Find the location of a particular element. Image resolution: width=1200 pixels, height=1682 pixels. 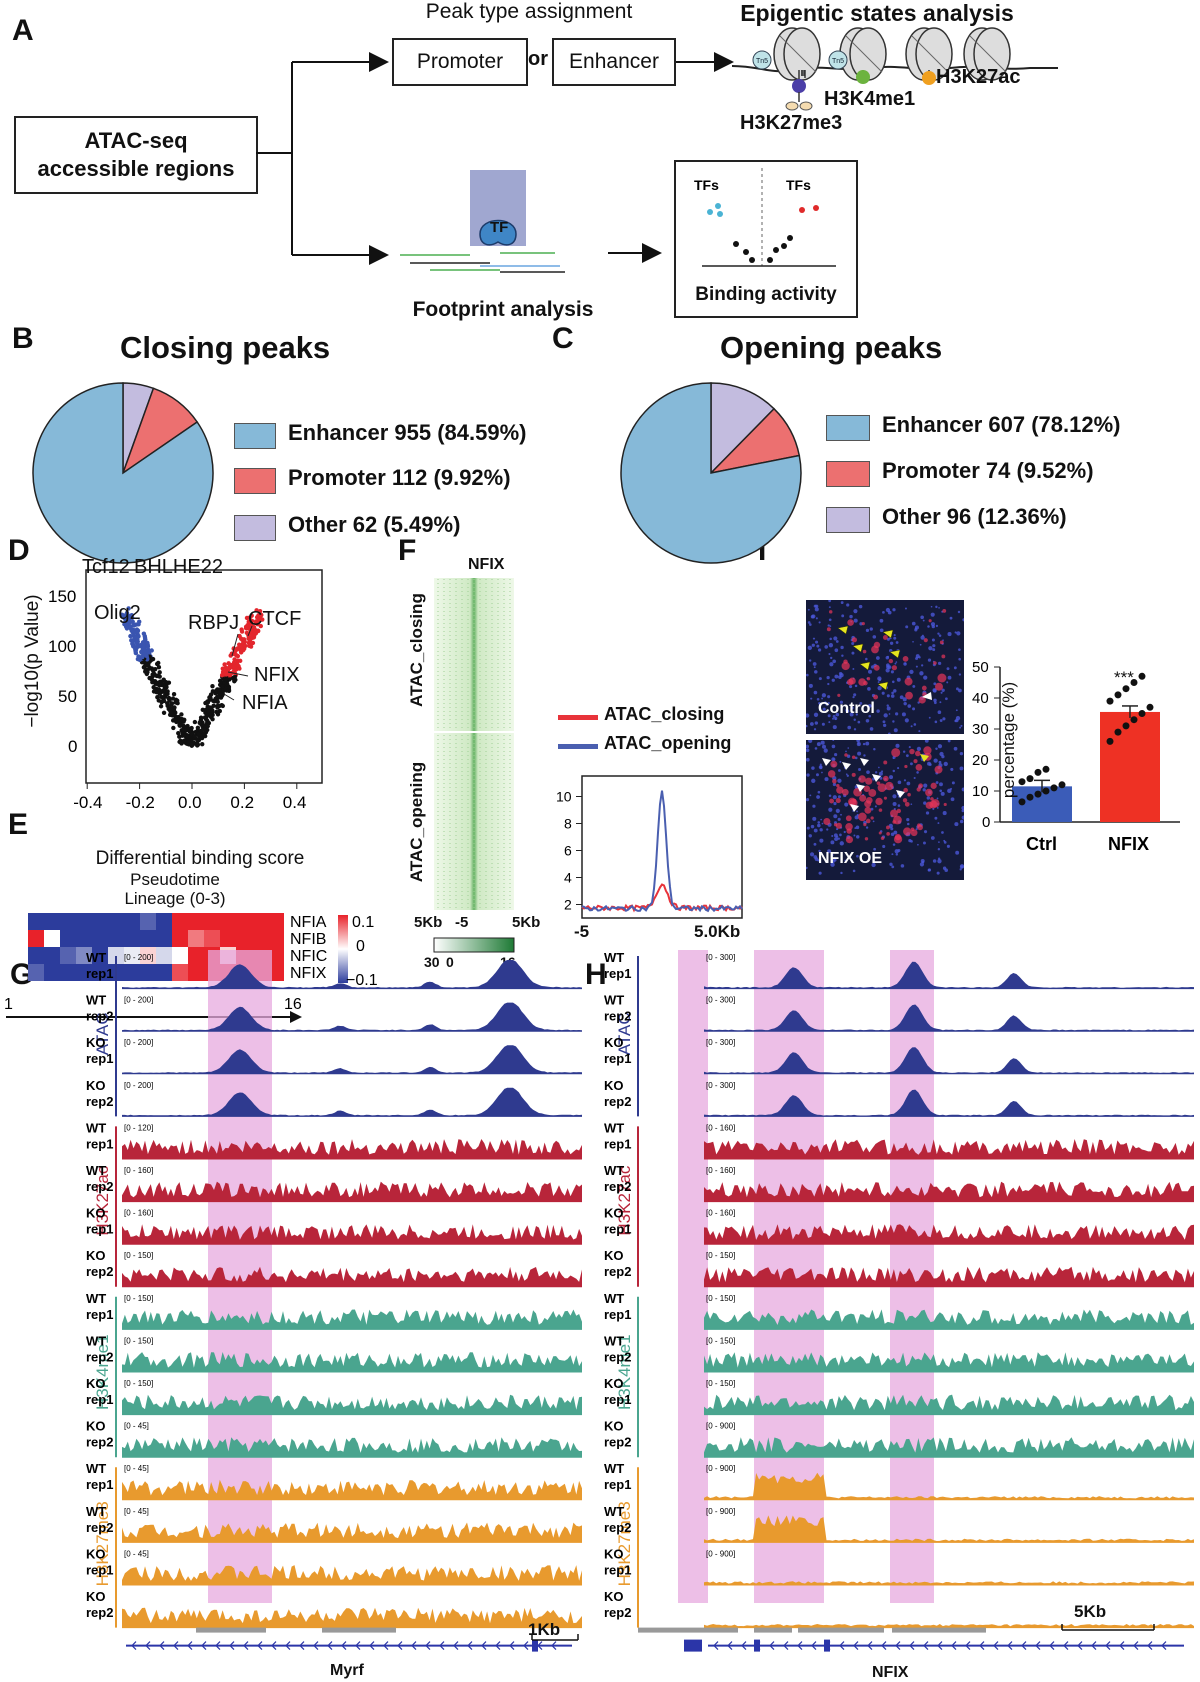

opening-peaks-title: Opening peaks is located at coordinates (831, 347).